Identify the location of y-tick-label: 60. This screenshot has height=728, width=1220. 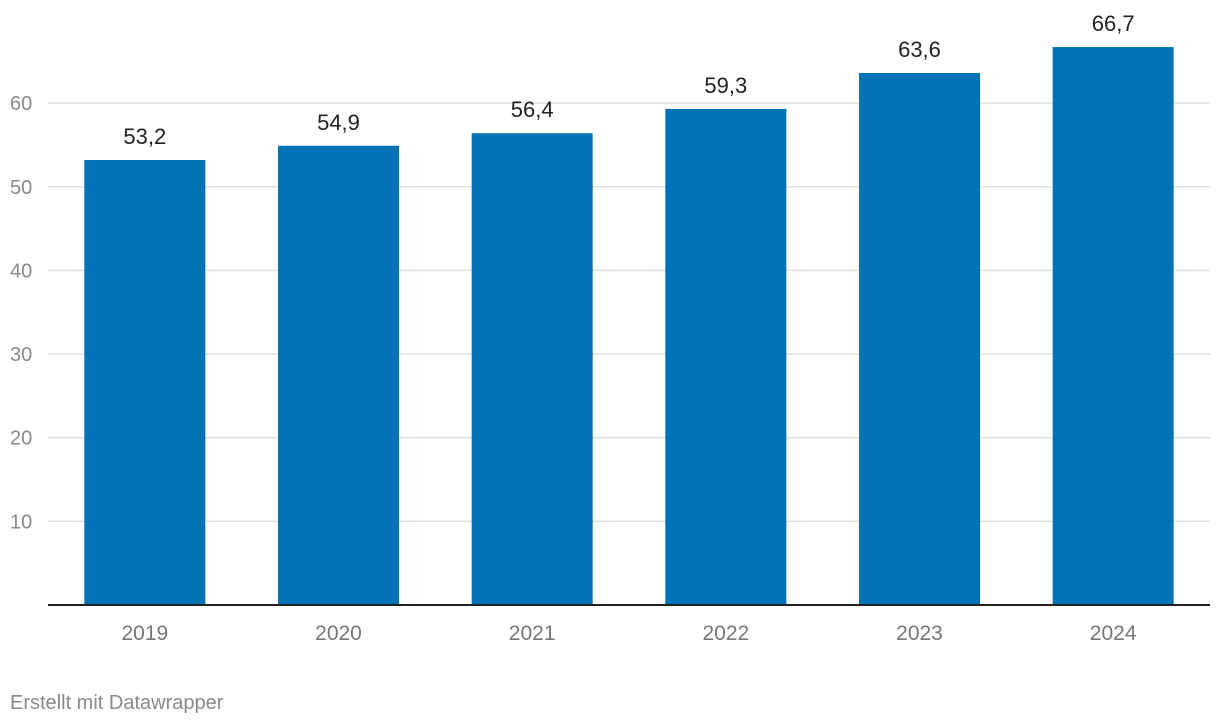
(21, 104).